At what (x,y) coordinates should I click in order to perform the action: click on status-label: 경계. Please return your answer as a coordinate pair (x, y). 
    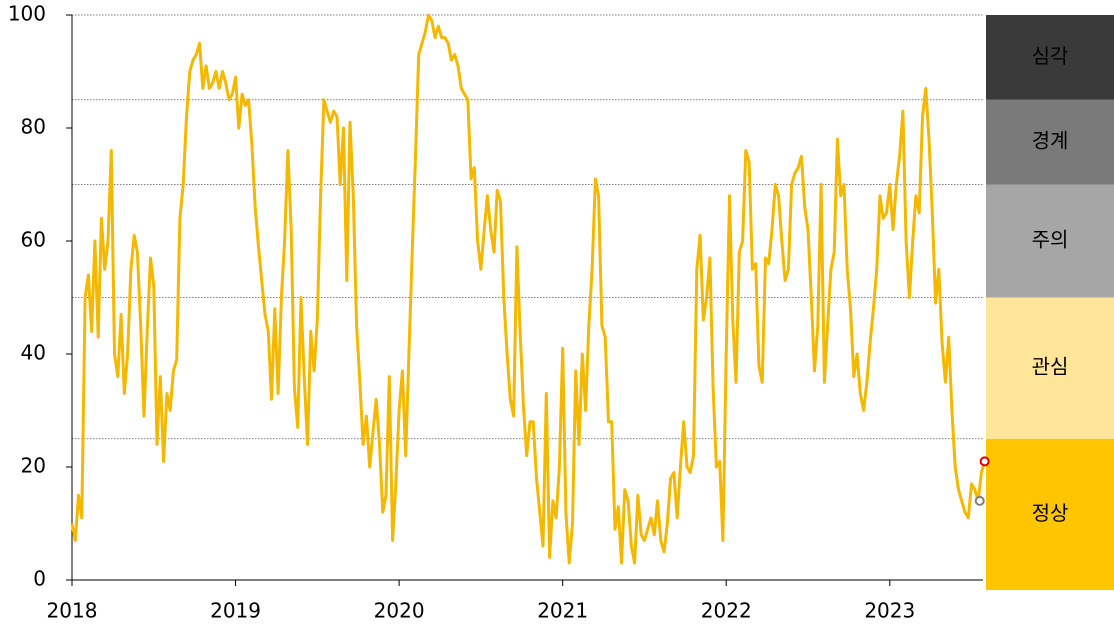
    Looking at the image, I should click on (1050, 141).